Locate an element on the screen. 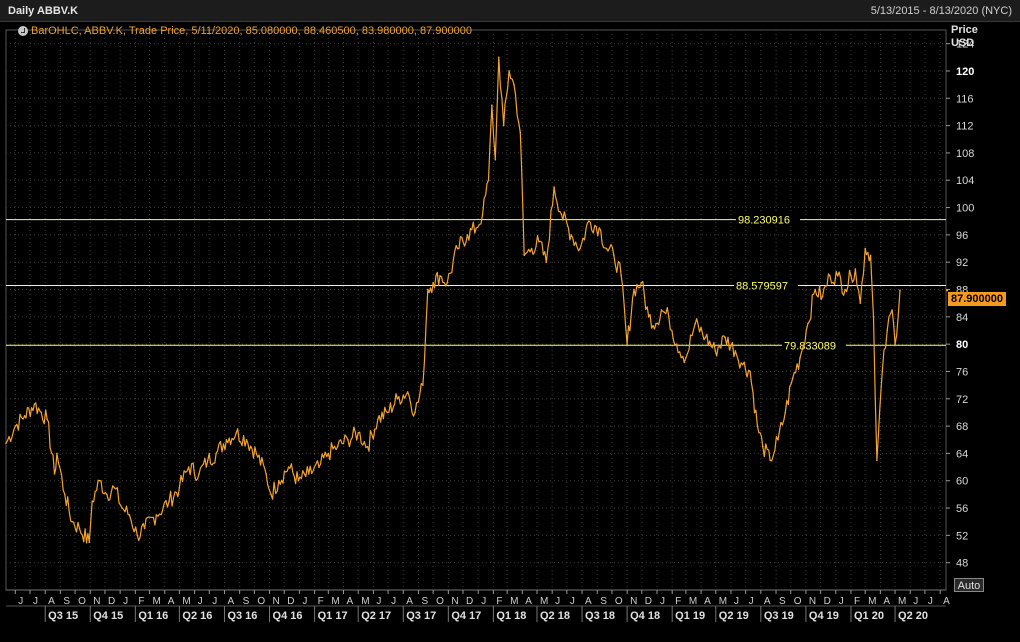  y-tick-label: 80 is located at coordinates (962, 345).